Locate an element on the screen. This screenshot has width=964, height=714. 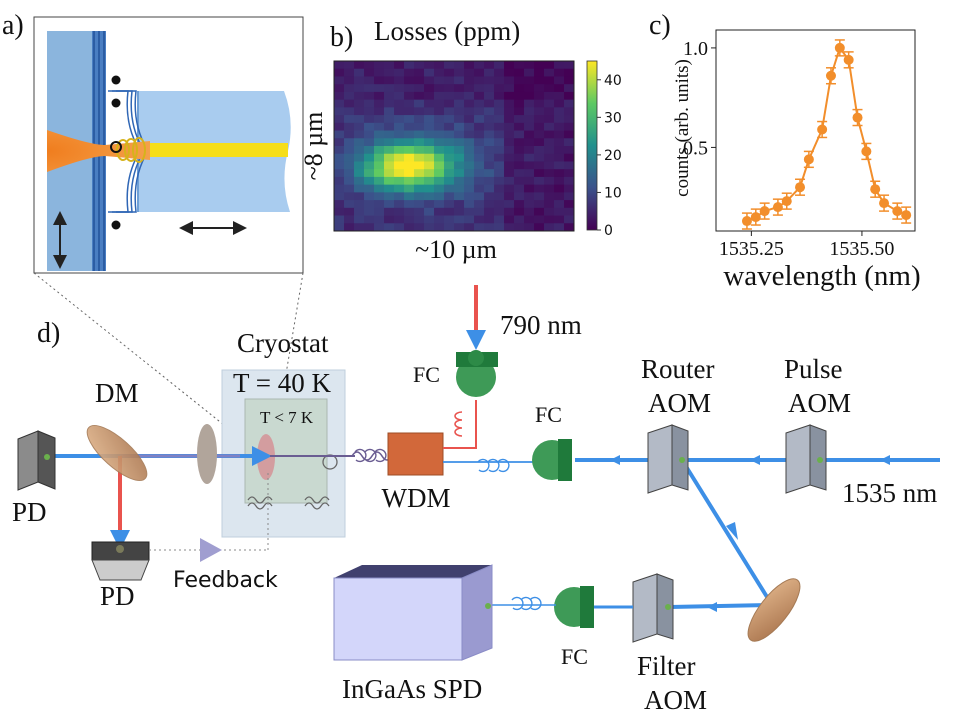
wdm-label: WDM is located at coordinates (416, 498).